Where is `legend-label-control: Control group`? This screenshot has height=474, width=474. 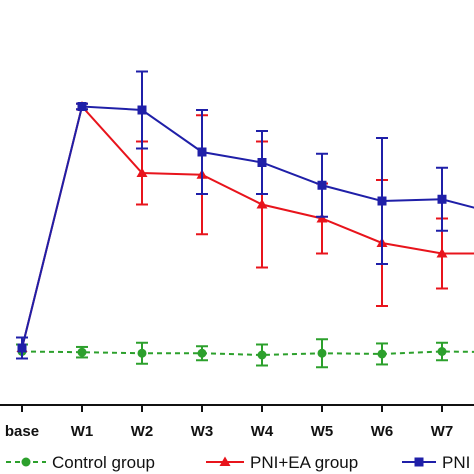
legend-label-control: Control group is located at coordinates (103, 462).